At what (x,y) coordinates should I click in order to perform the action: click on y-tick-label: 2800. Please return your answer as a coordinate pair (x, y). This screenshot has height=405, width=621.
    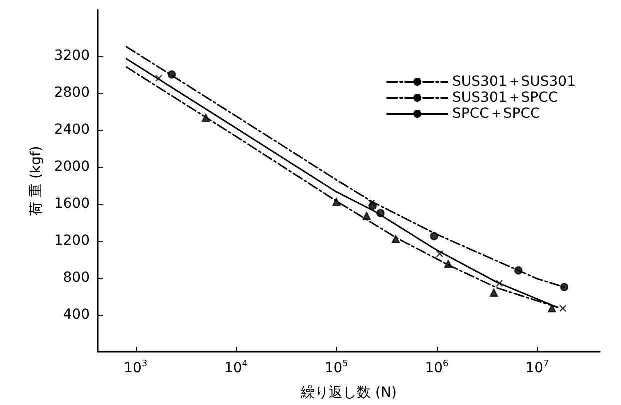
    Looking at the image, I should click on (72, 93).